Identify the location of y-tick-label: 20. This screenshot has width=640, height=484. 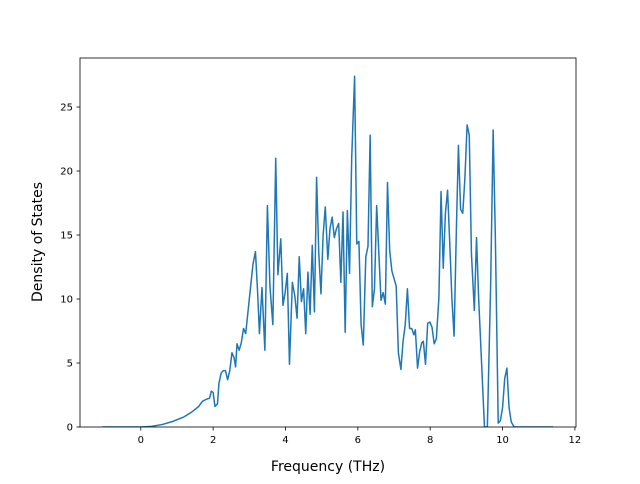
(66, 172).